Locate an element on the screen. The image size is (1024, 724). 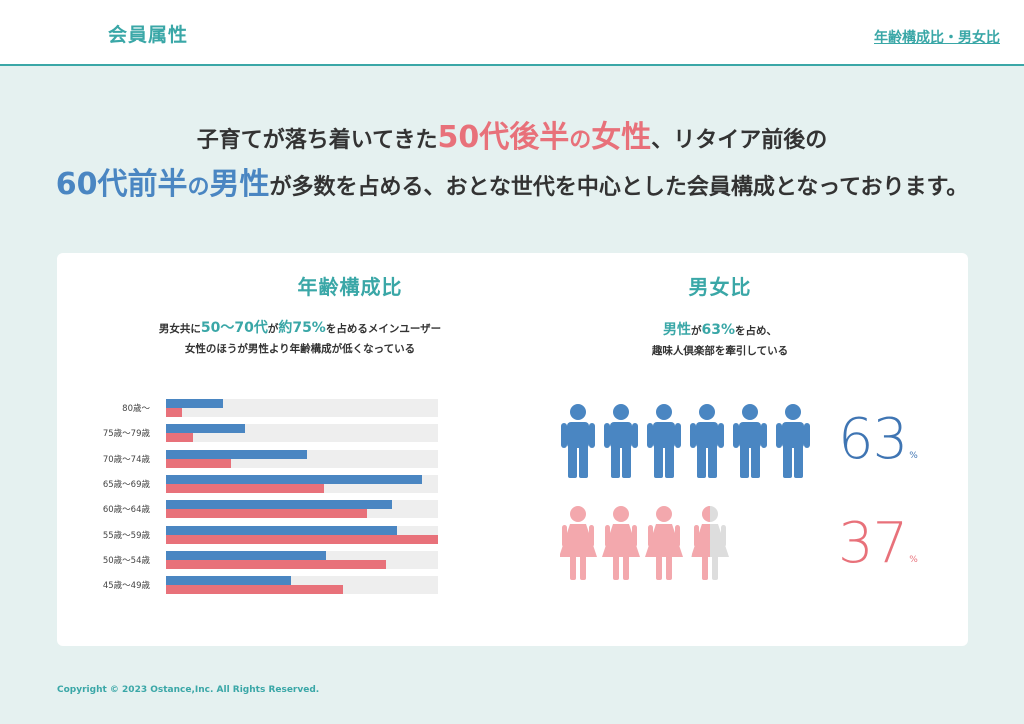
headline-line-2: 60代前半の男性が多数を占める、おとな世代を中心とした会員構成となっております。 is located at coordinates (512, 184).